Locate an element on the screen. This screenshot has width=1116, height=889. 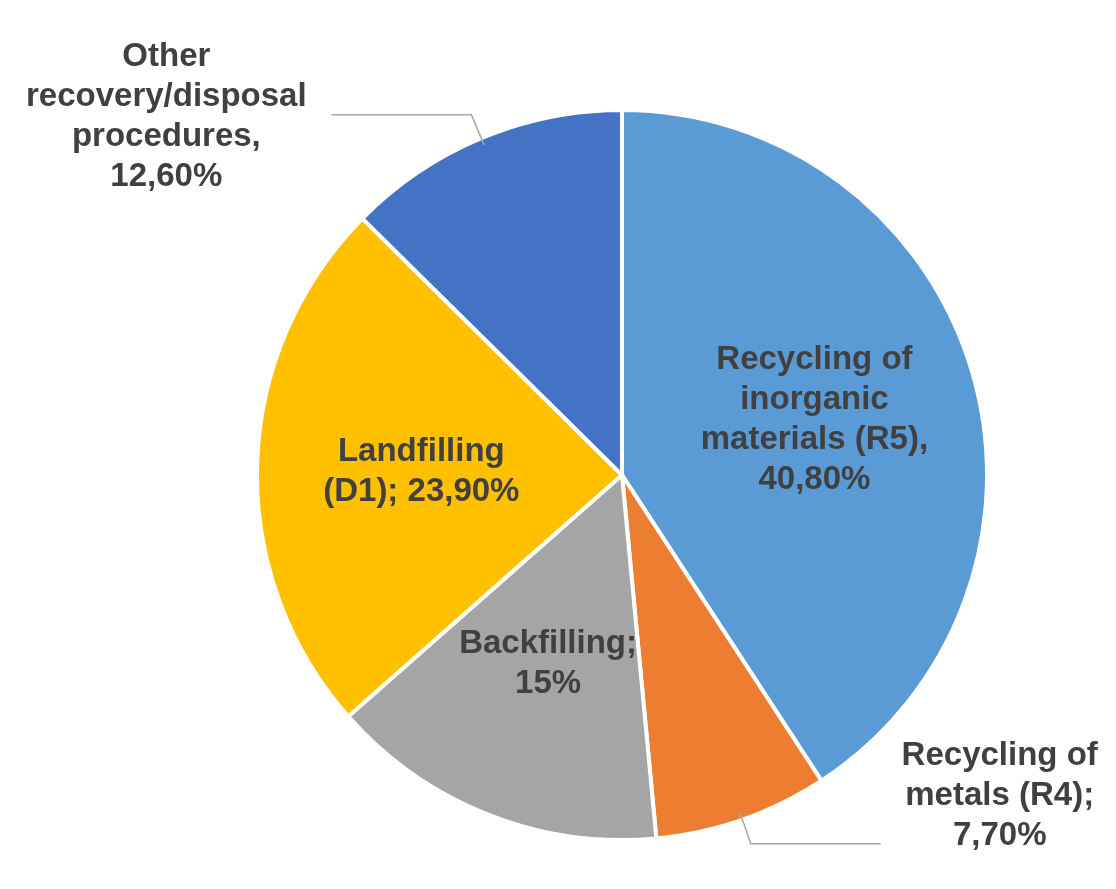
slice-label: Other recovery/disposal procedures, 12,60% is located at coordinates (166, 115).